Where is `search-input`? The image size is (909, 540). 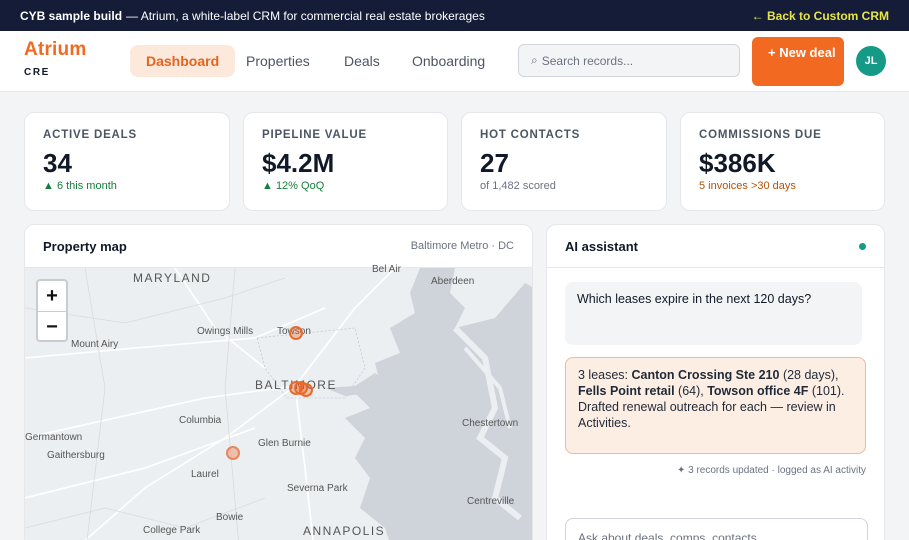 search-input is located at coordinates (631, 60).